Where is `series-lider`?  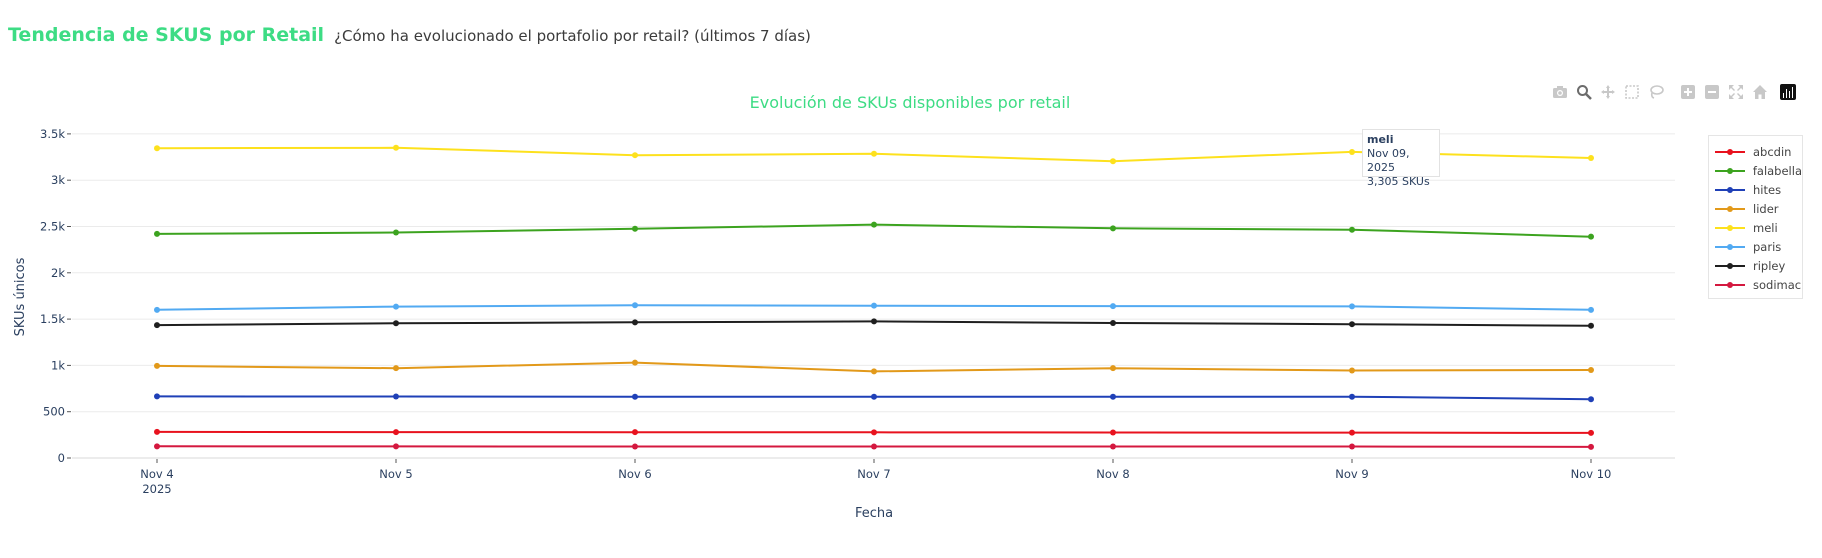
series-lider is located at coordinates (874, 367).